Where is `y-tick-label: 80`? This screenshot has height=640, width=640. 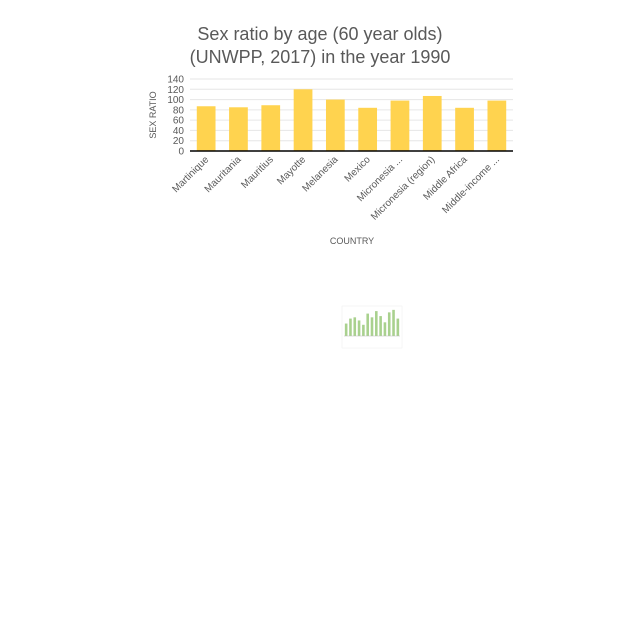
y-tick-label: 80 is located at coordinates (179, 110).